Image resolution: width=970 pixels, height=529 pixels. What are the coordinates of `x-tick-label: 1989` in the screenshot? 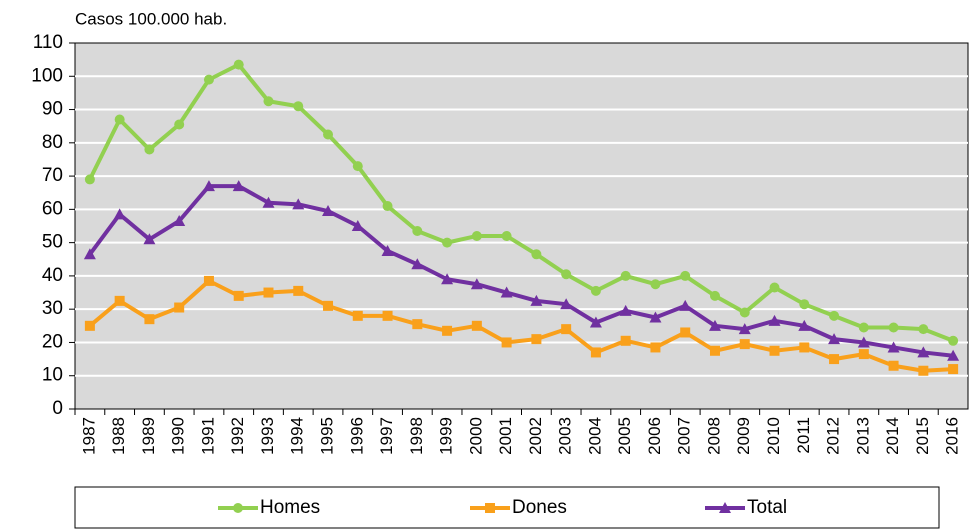 It's located at (148, 436).